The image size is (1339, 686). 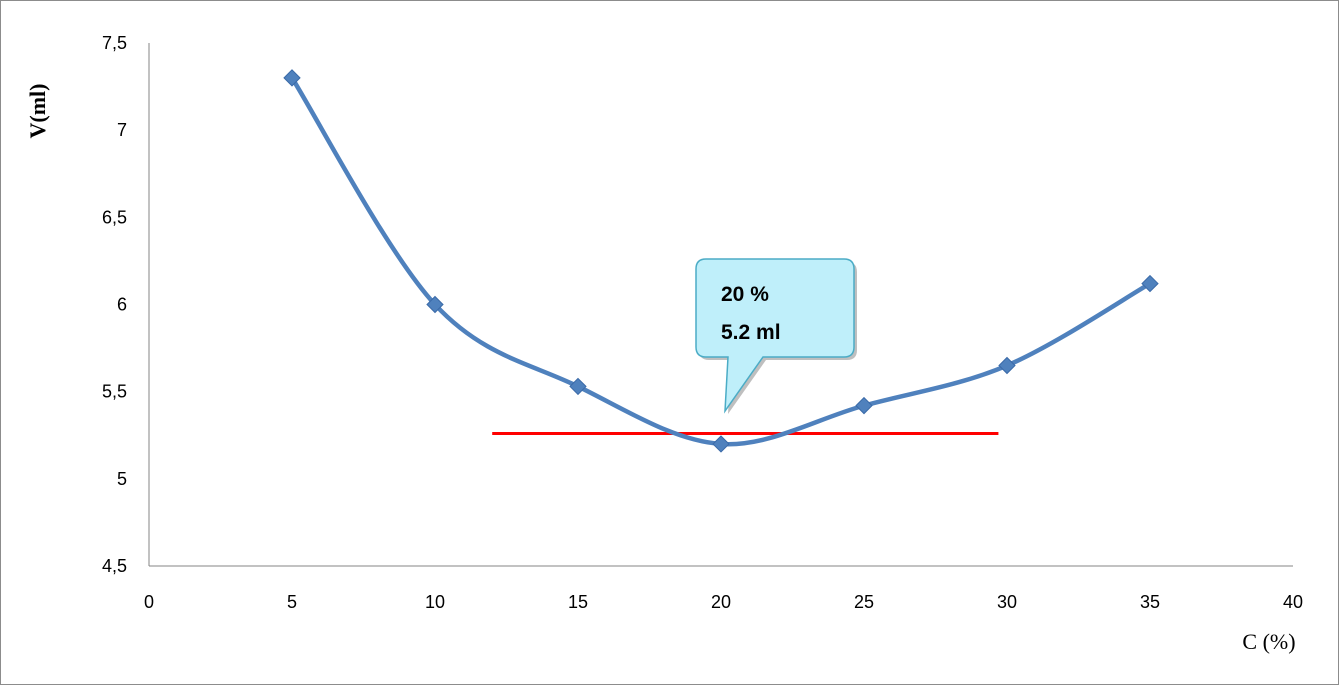 What do you see at coordinates (114, 217) in the screenshot?
I see `y-tick-label: 6,5` at bounding box center [114, 217].